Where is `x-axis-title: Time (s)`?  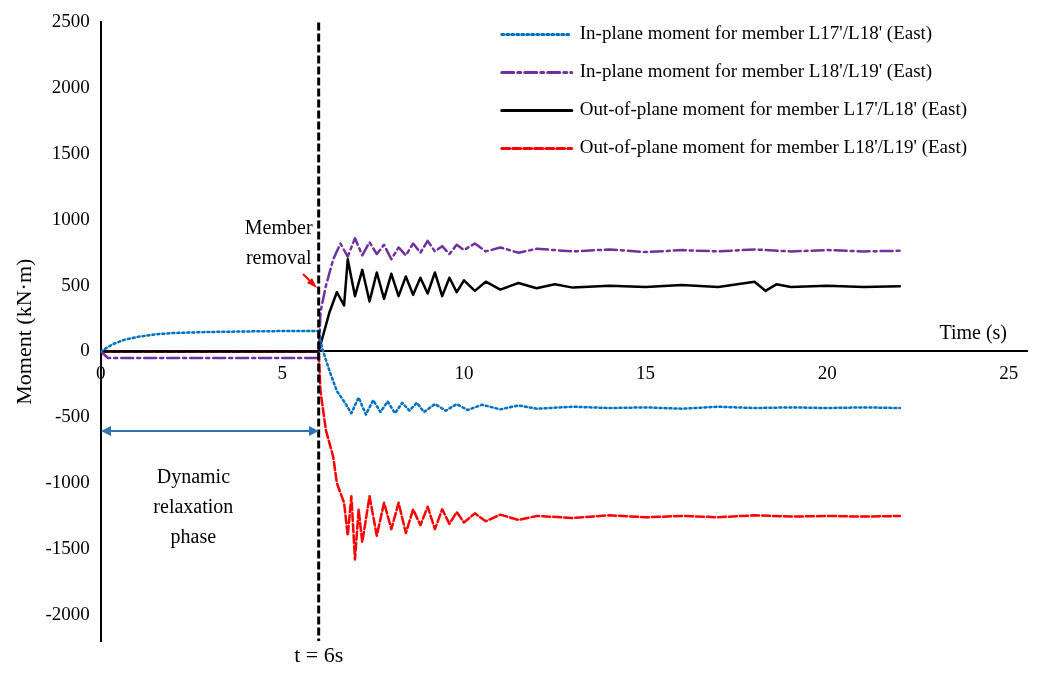 x-axis-title: Time (s) is located at coordinates (973, 332).